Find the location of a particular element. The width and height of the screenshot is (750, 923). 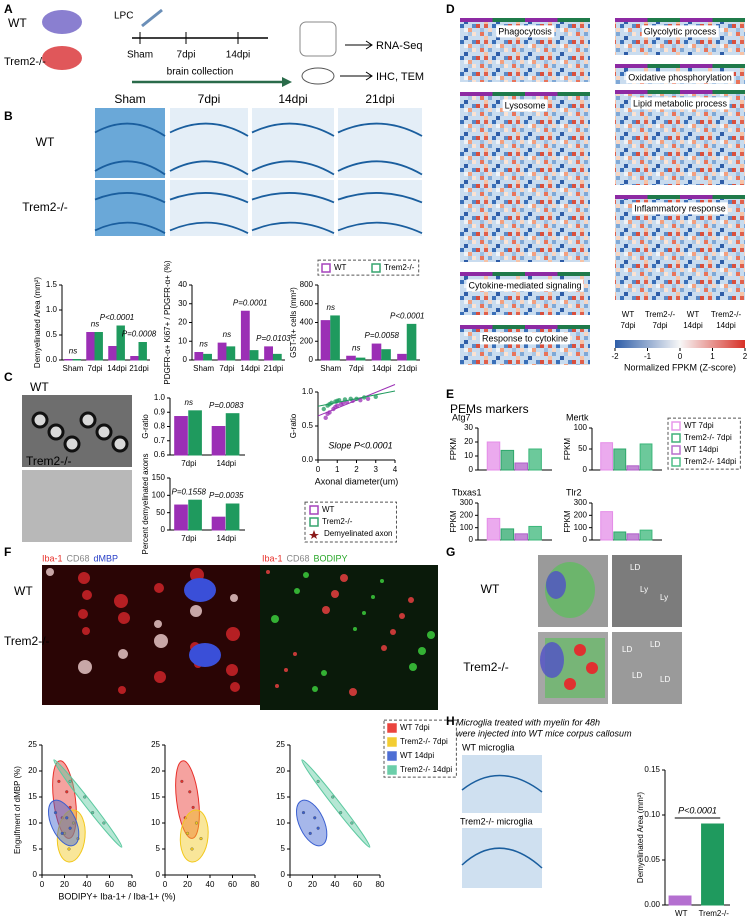

annotation: P=0.0058 is located at coordinates (382, 335).